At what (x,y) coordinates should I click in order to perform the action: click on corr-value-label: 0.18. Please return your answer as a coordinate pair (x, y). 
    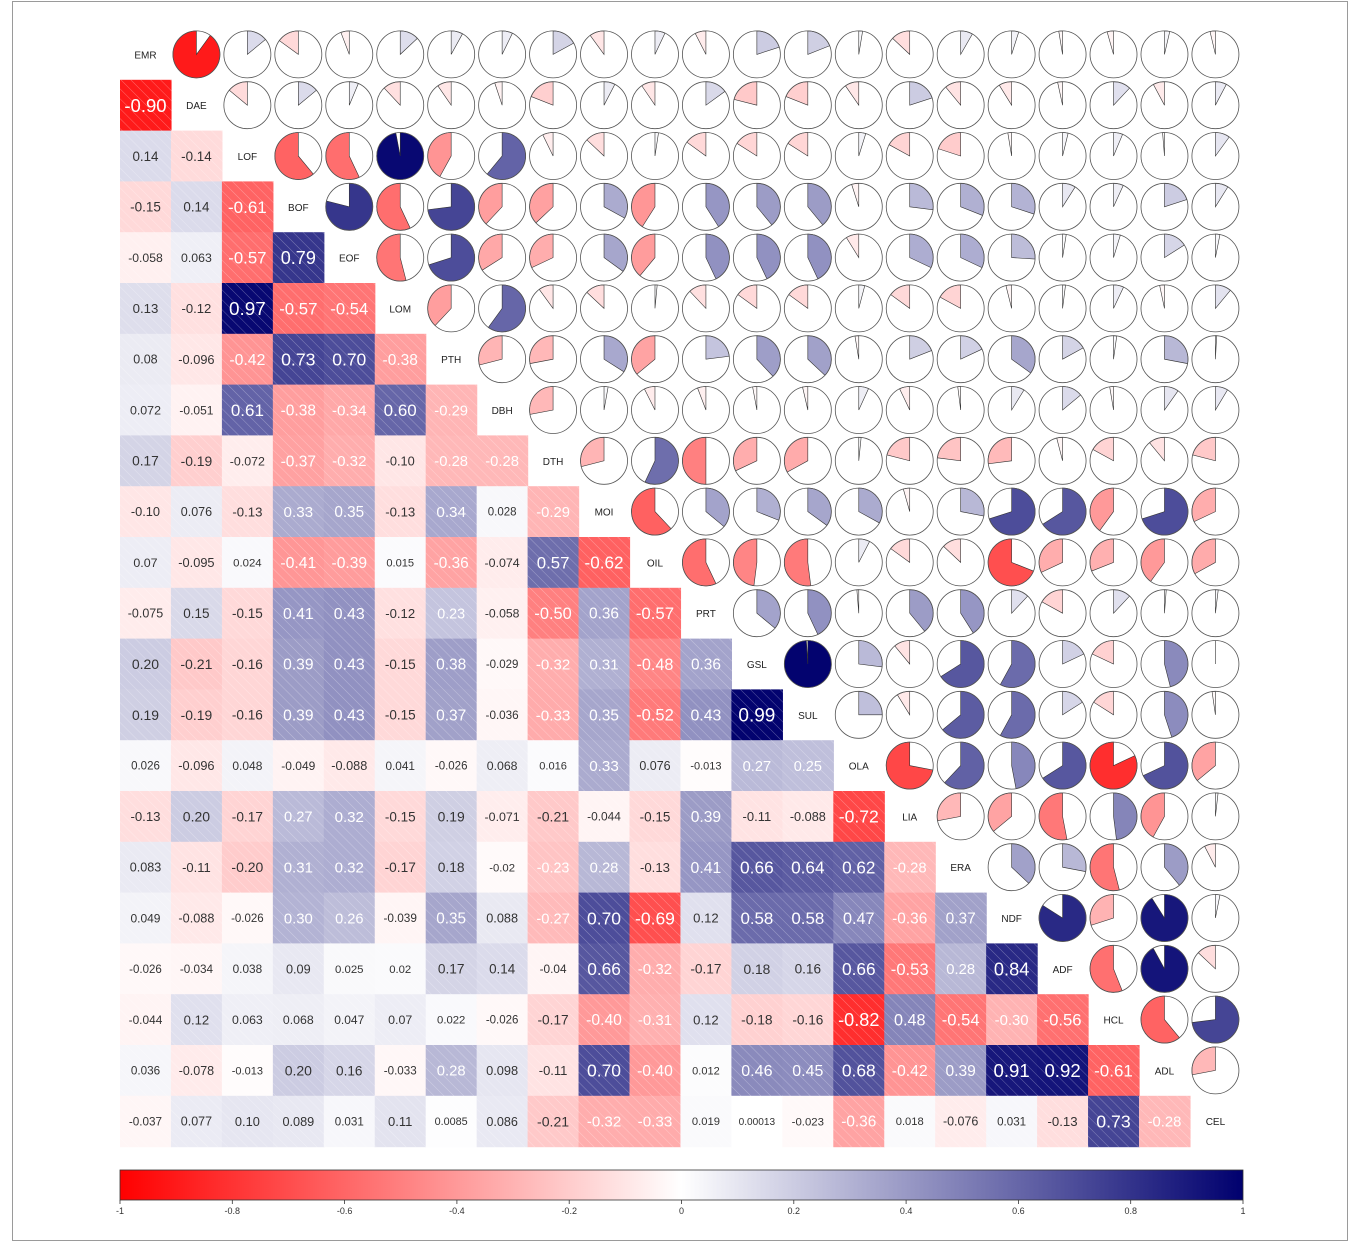
    Looking at the image, I should click on (451, 867).